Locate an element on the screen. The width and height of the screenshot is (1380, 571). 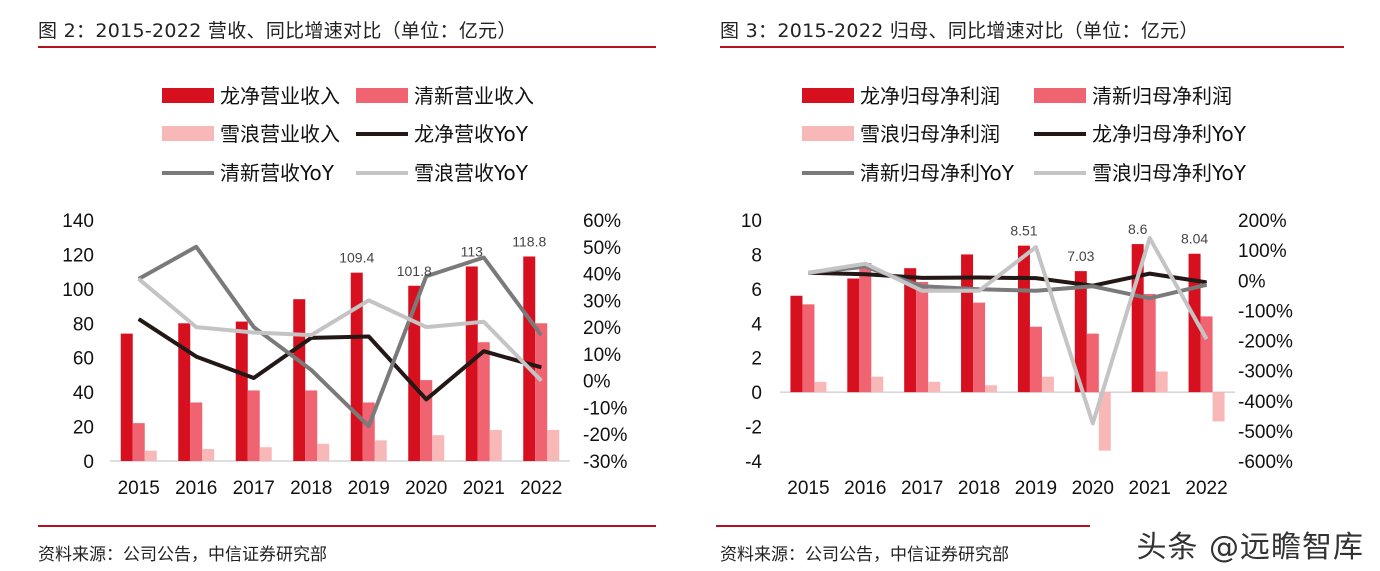
right-source-note: 资料来源：公司公告，中信证券研究部 is located at coordinates (864, 555).